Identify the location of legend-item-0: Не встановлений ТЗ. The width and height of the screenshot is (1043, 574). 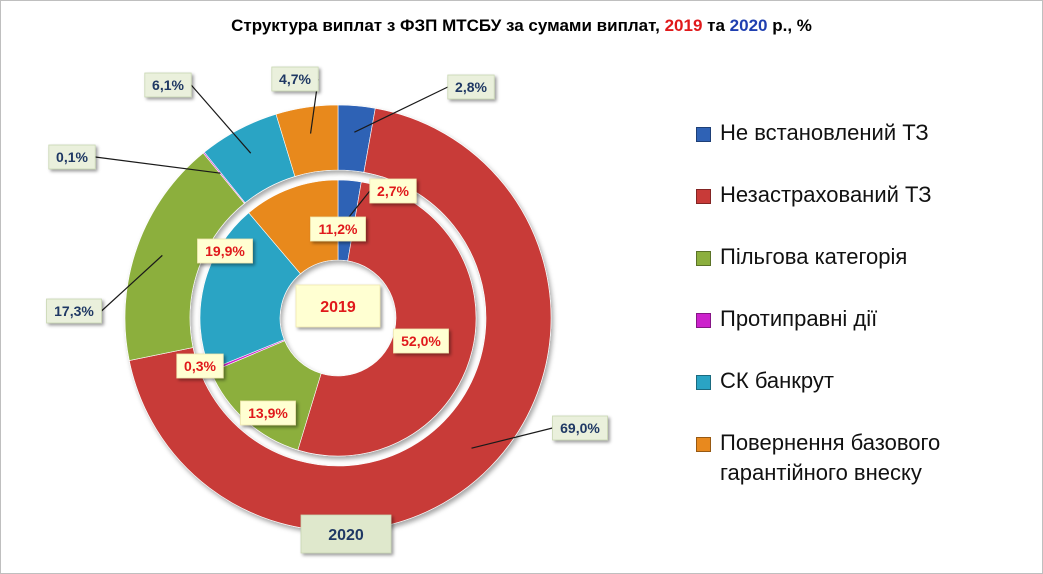
(861, 133).